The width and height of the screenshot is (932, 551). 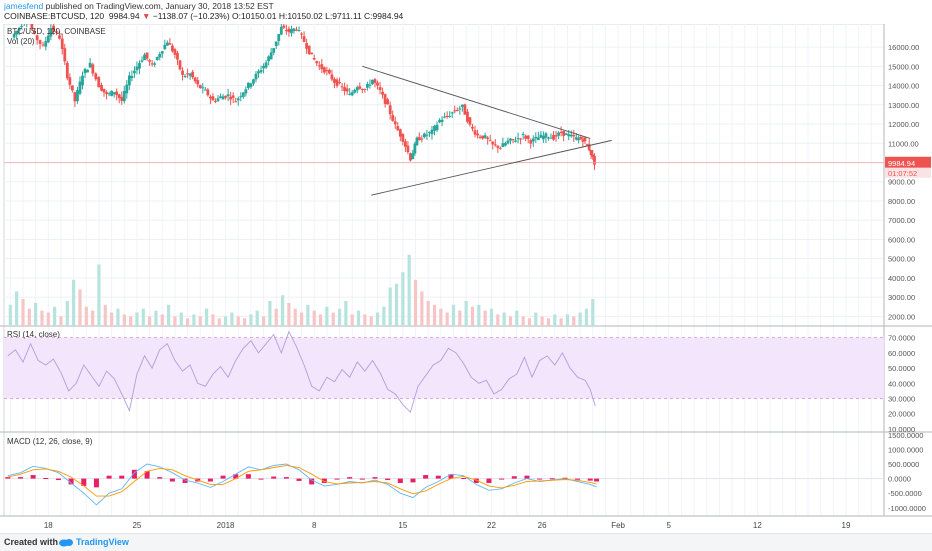 What do you see at coordinates (903, 124) in the screenshot?
I see `price-tick-label: 12000.00` at bounding box center [903, 124].